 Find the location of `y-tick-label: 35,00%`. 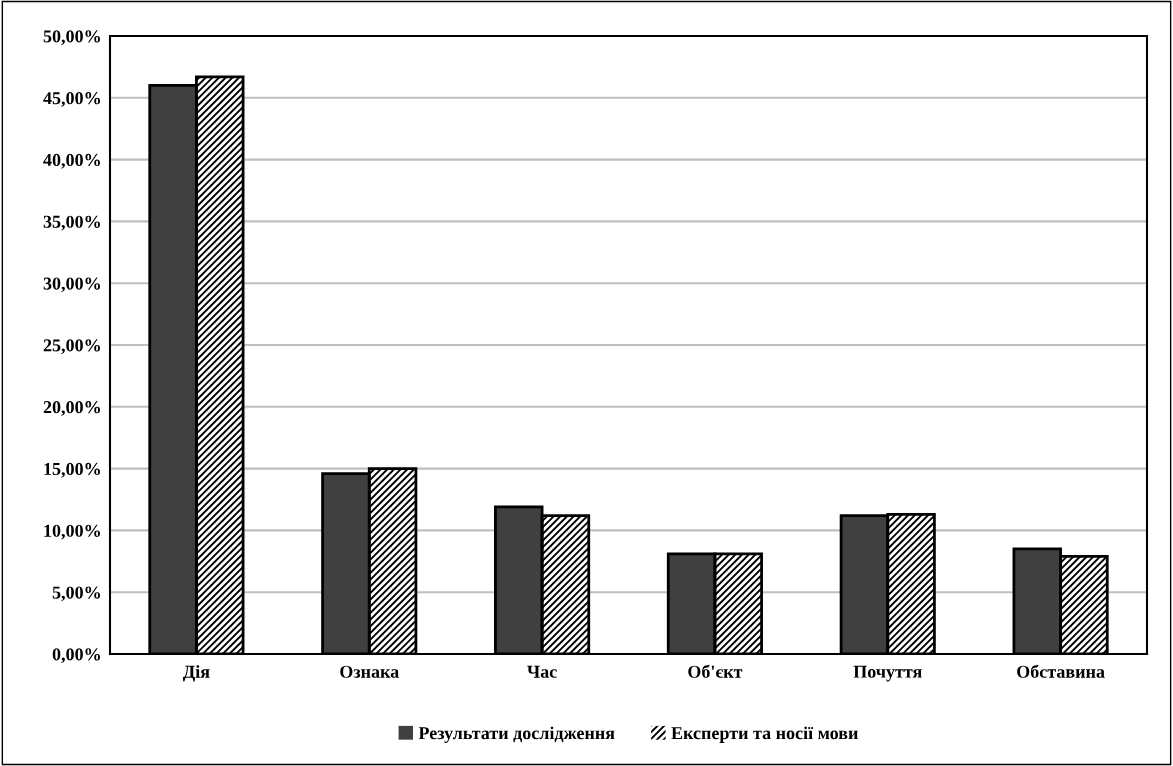

y-tick-label: 35,00% is located at coordinates (71, 223).